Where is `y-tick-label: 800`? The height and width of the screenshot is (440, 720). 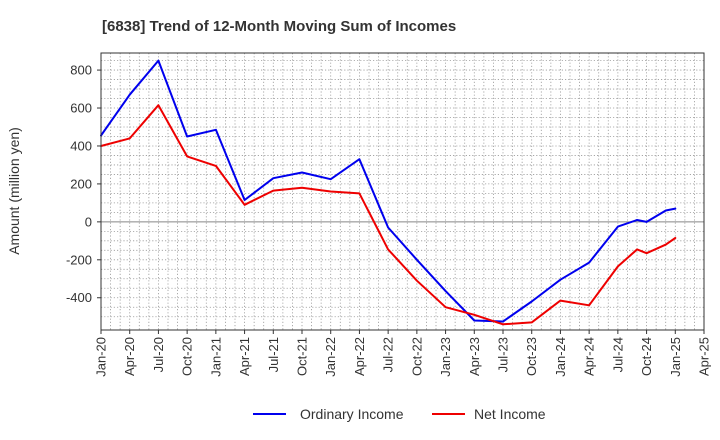
y-tick-label: 800 is located at coordinates (81, 70).